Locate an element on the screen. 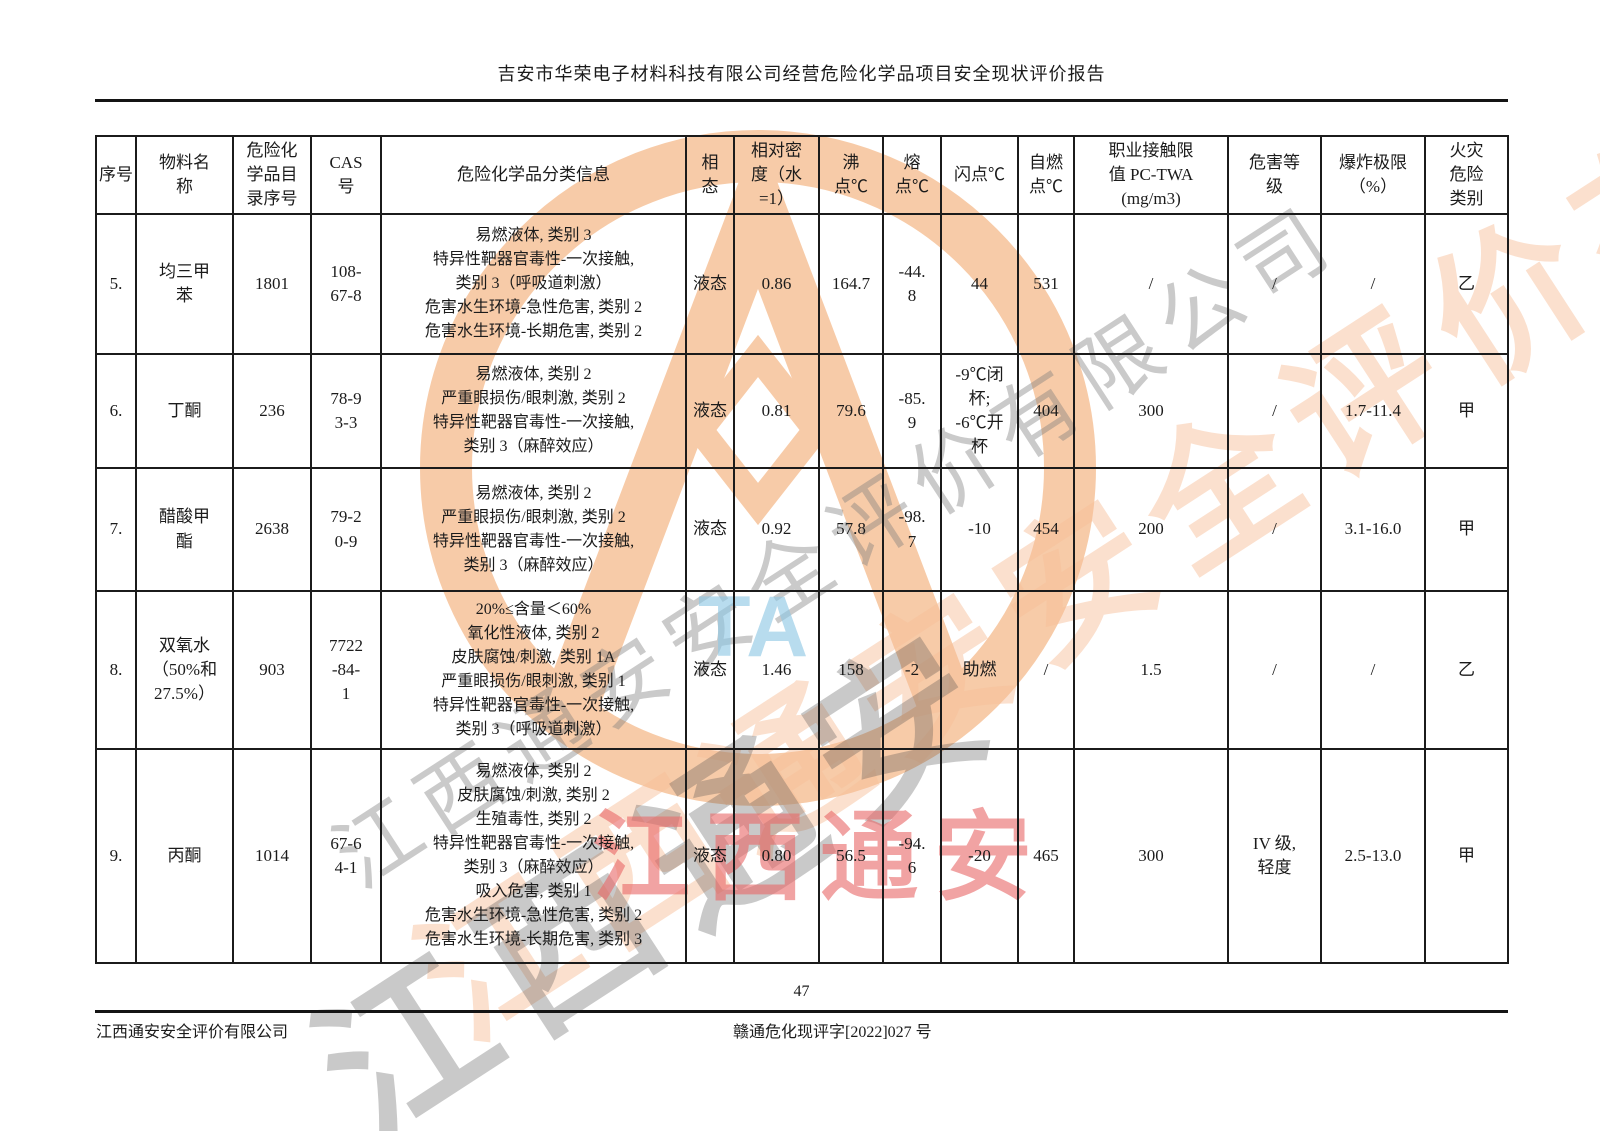 The height and width of the screenshot is (1131, 1600). cell-density: 0.80 is located at coordinates (776, 856).